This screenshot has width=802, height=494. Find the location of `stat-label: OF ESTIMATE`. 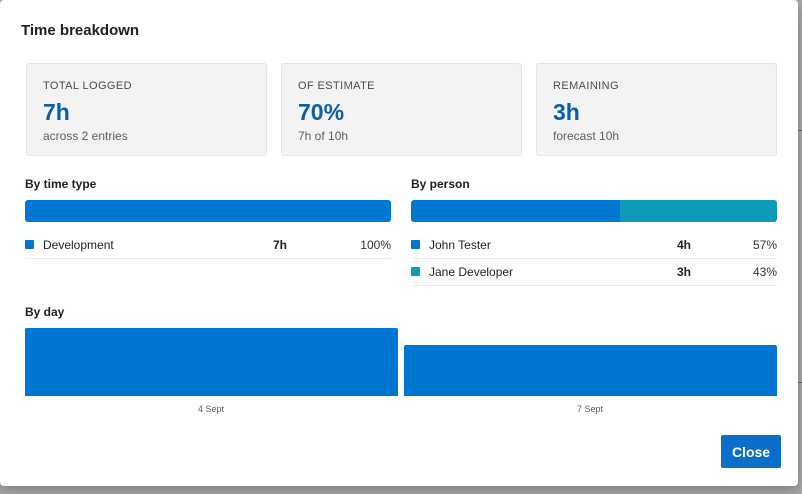

stat-label: OF ESTIMATE is located at coordinates (336, 86).